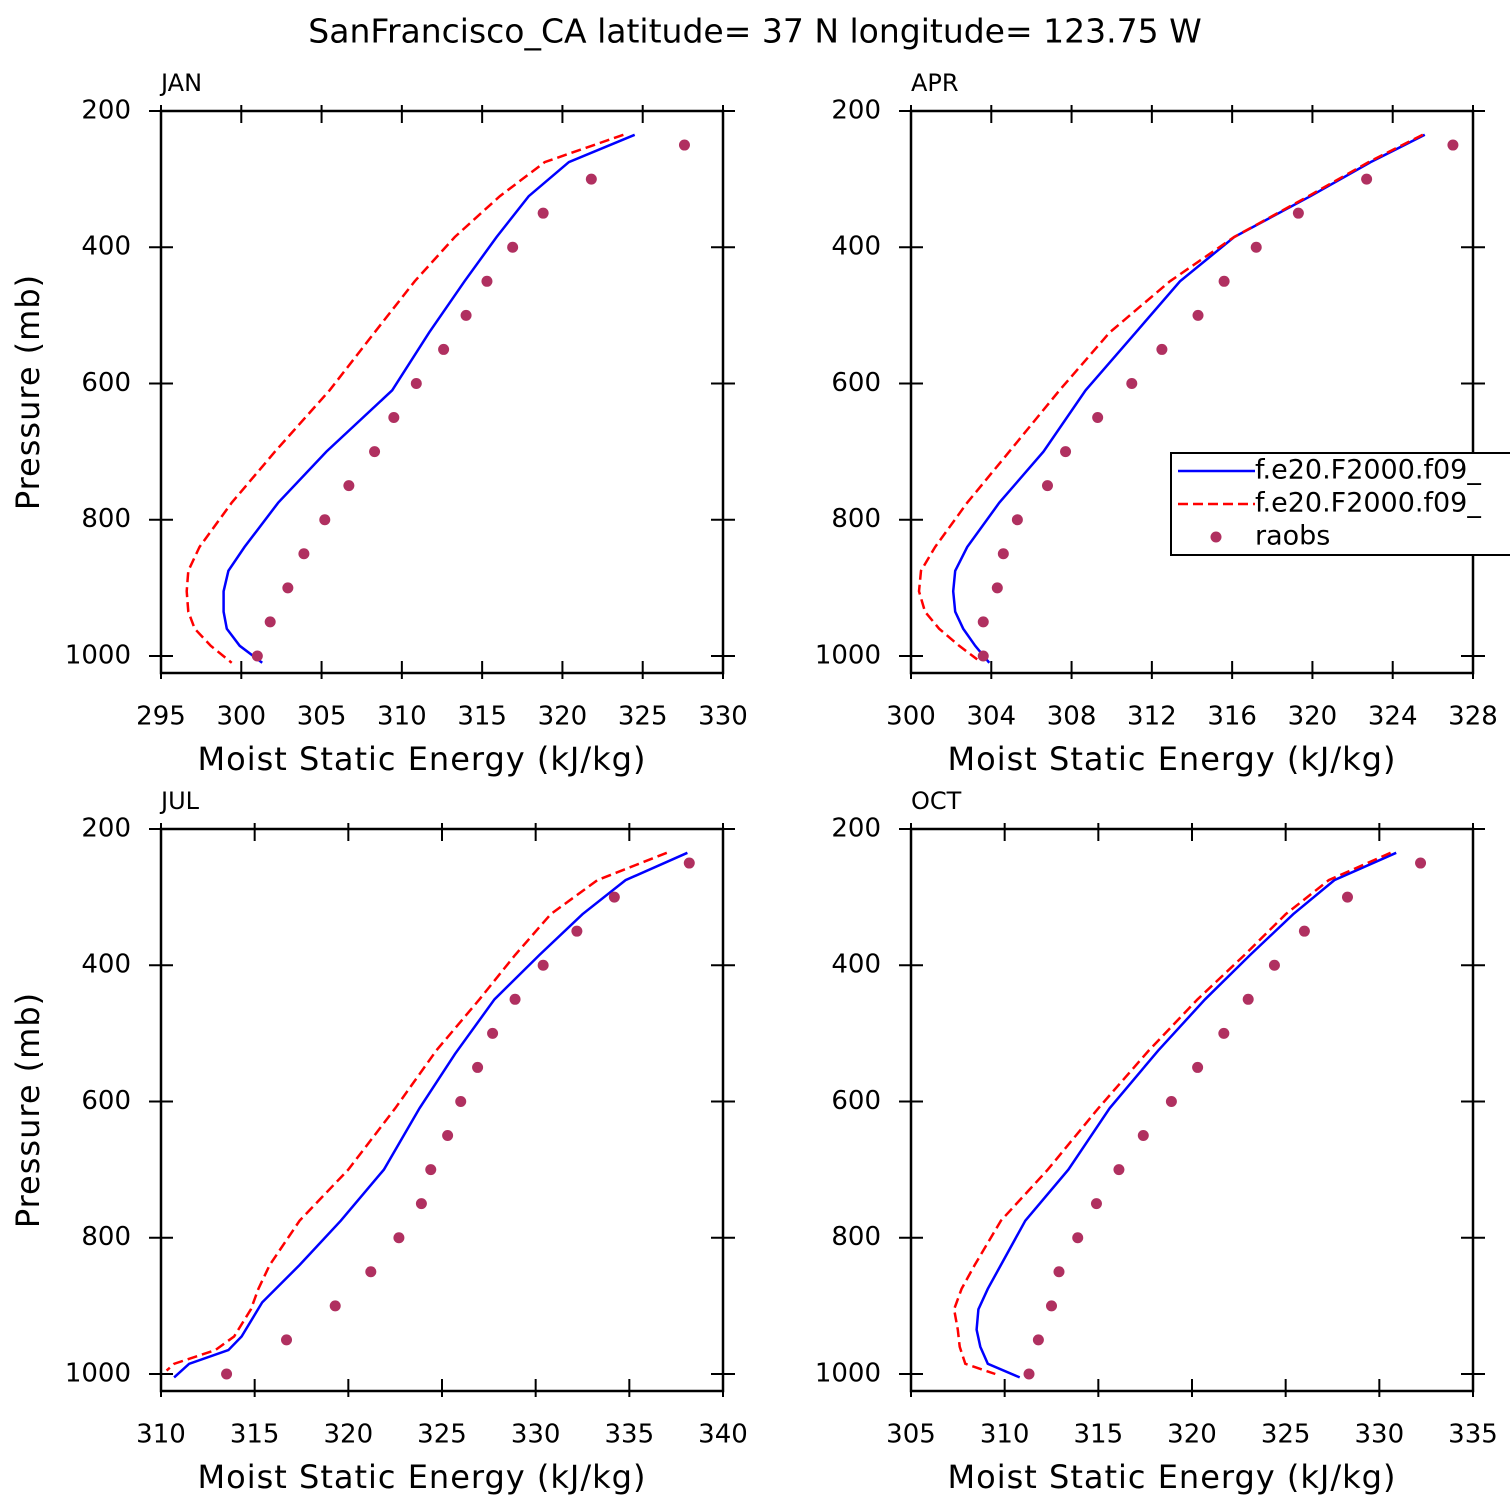 Image resolution: width=1510 pixels, height=1510 pixels. Describe the element at coordinates (1152, 717) in the screenshot. I see `x-tick-label: 312` at that location.